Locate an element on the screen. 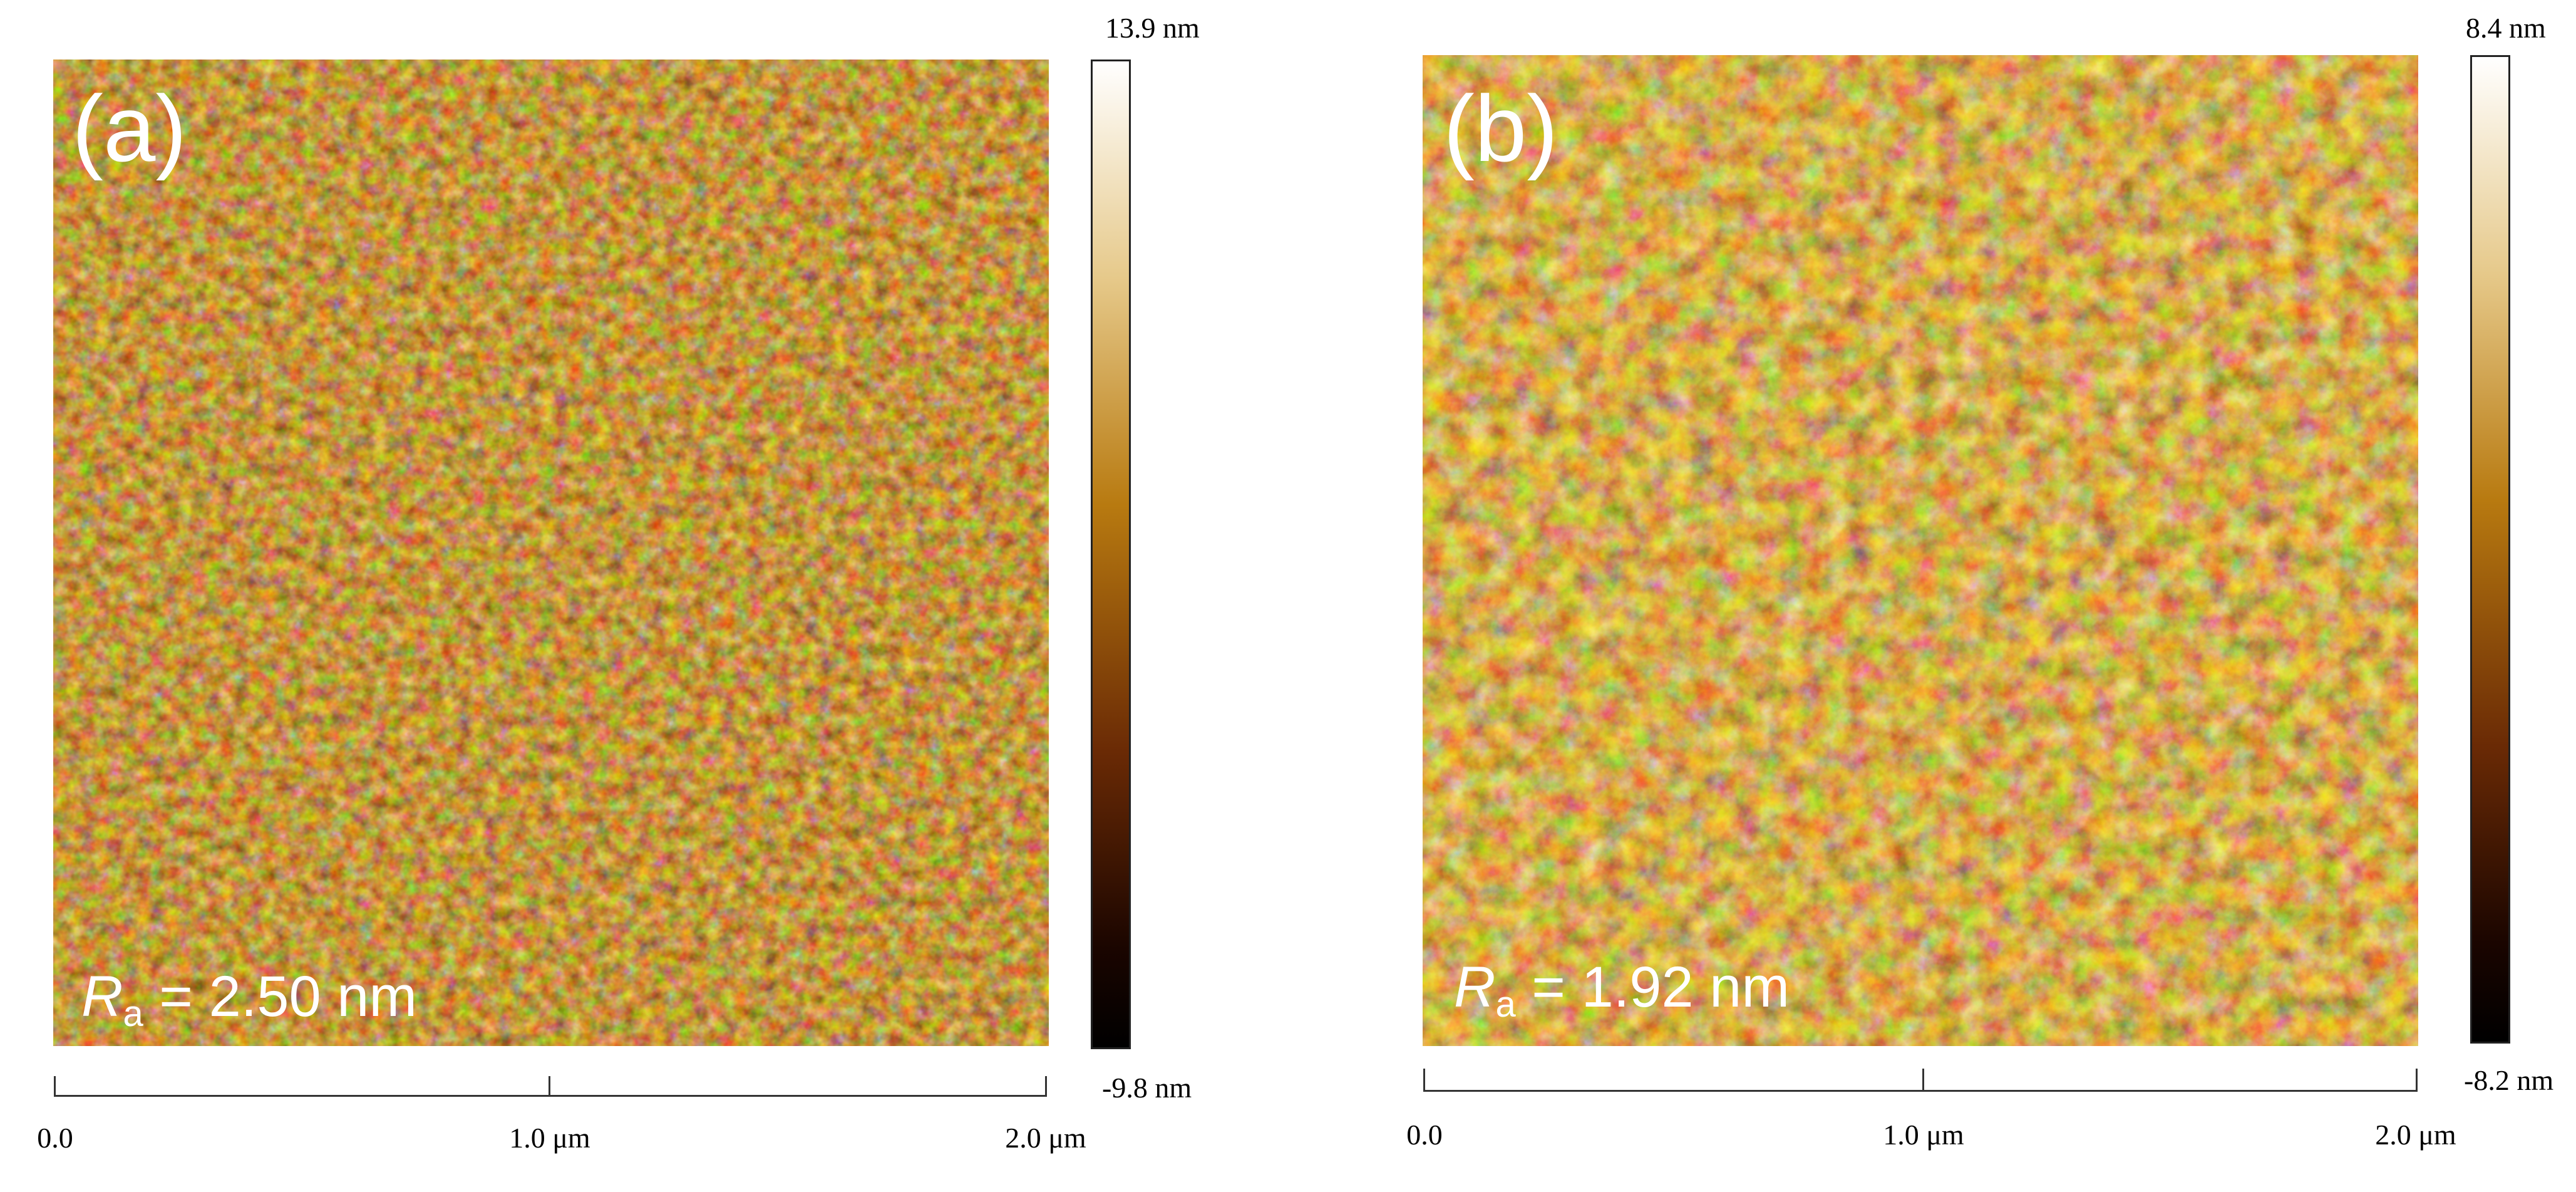 Image resolution: width=2576 pixels, height=1192 pixels. colorbar-max-label: 13.9 nm is located at coordinates (1152, 28).